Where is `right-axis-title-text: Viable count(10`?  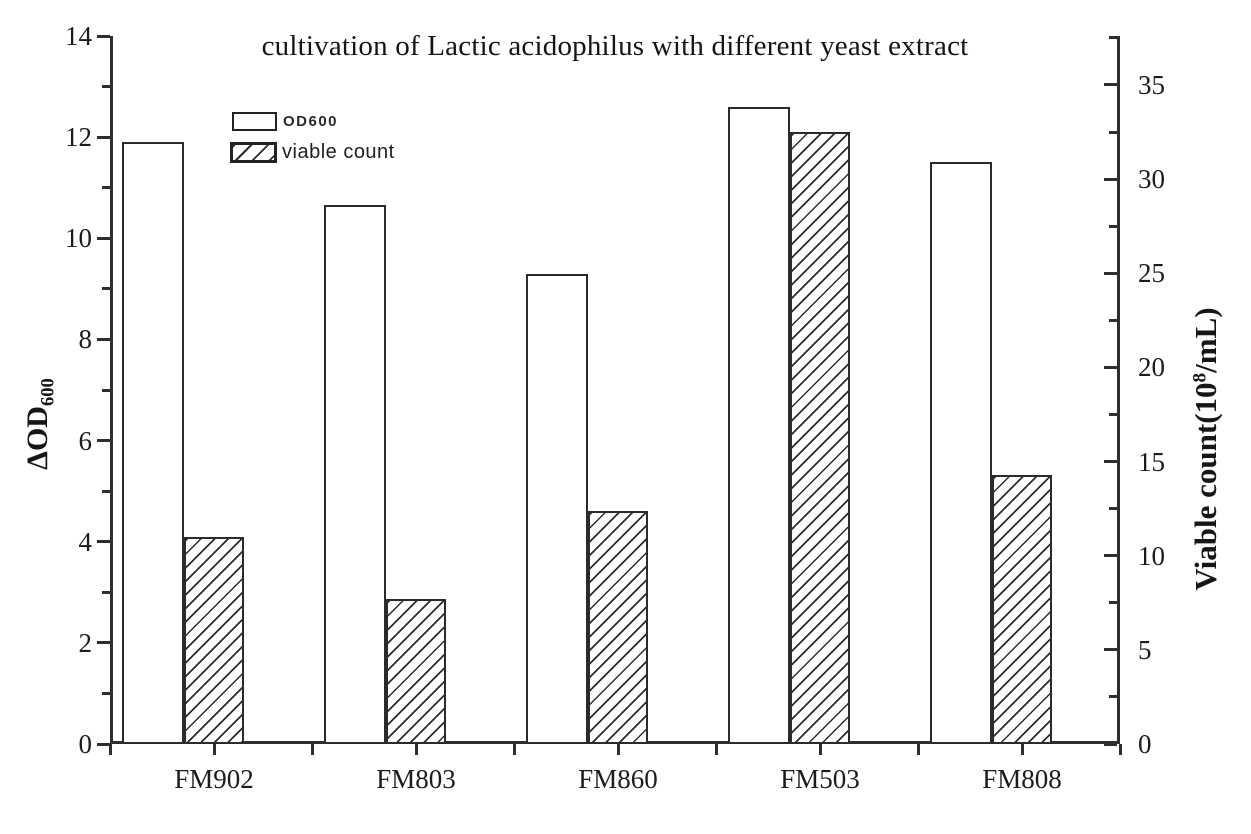
right-axis-title-text: Viable count(10 is located at coordinates (1205, 486).